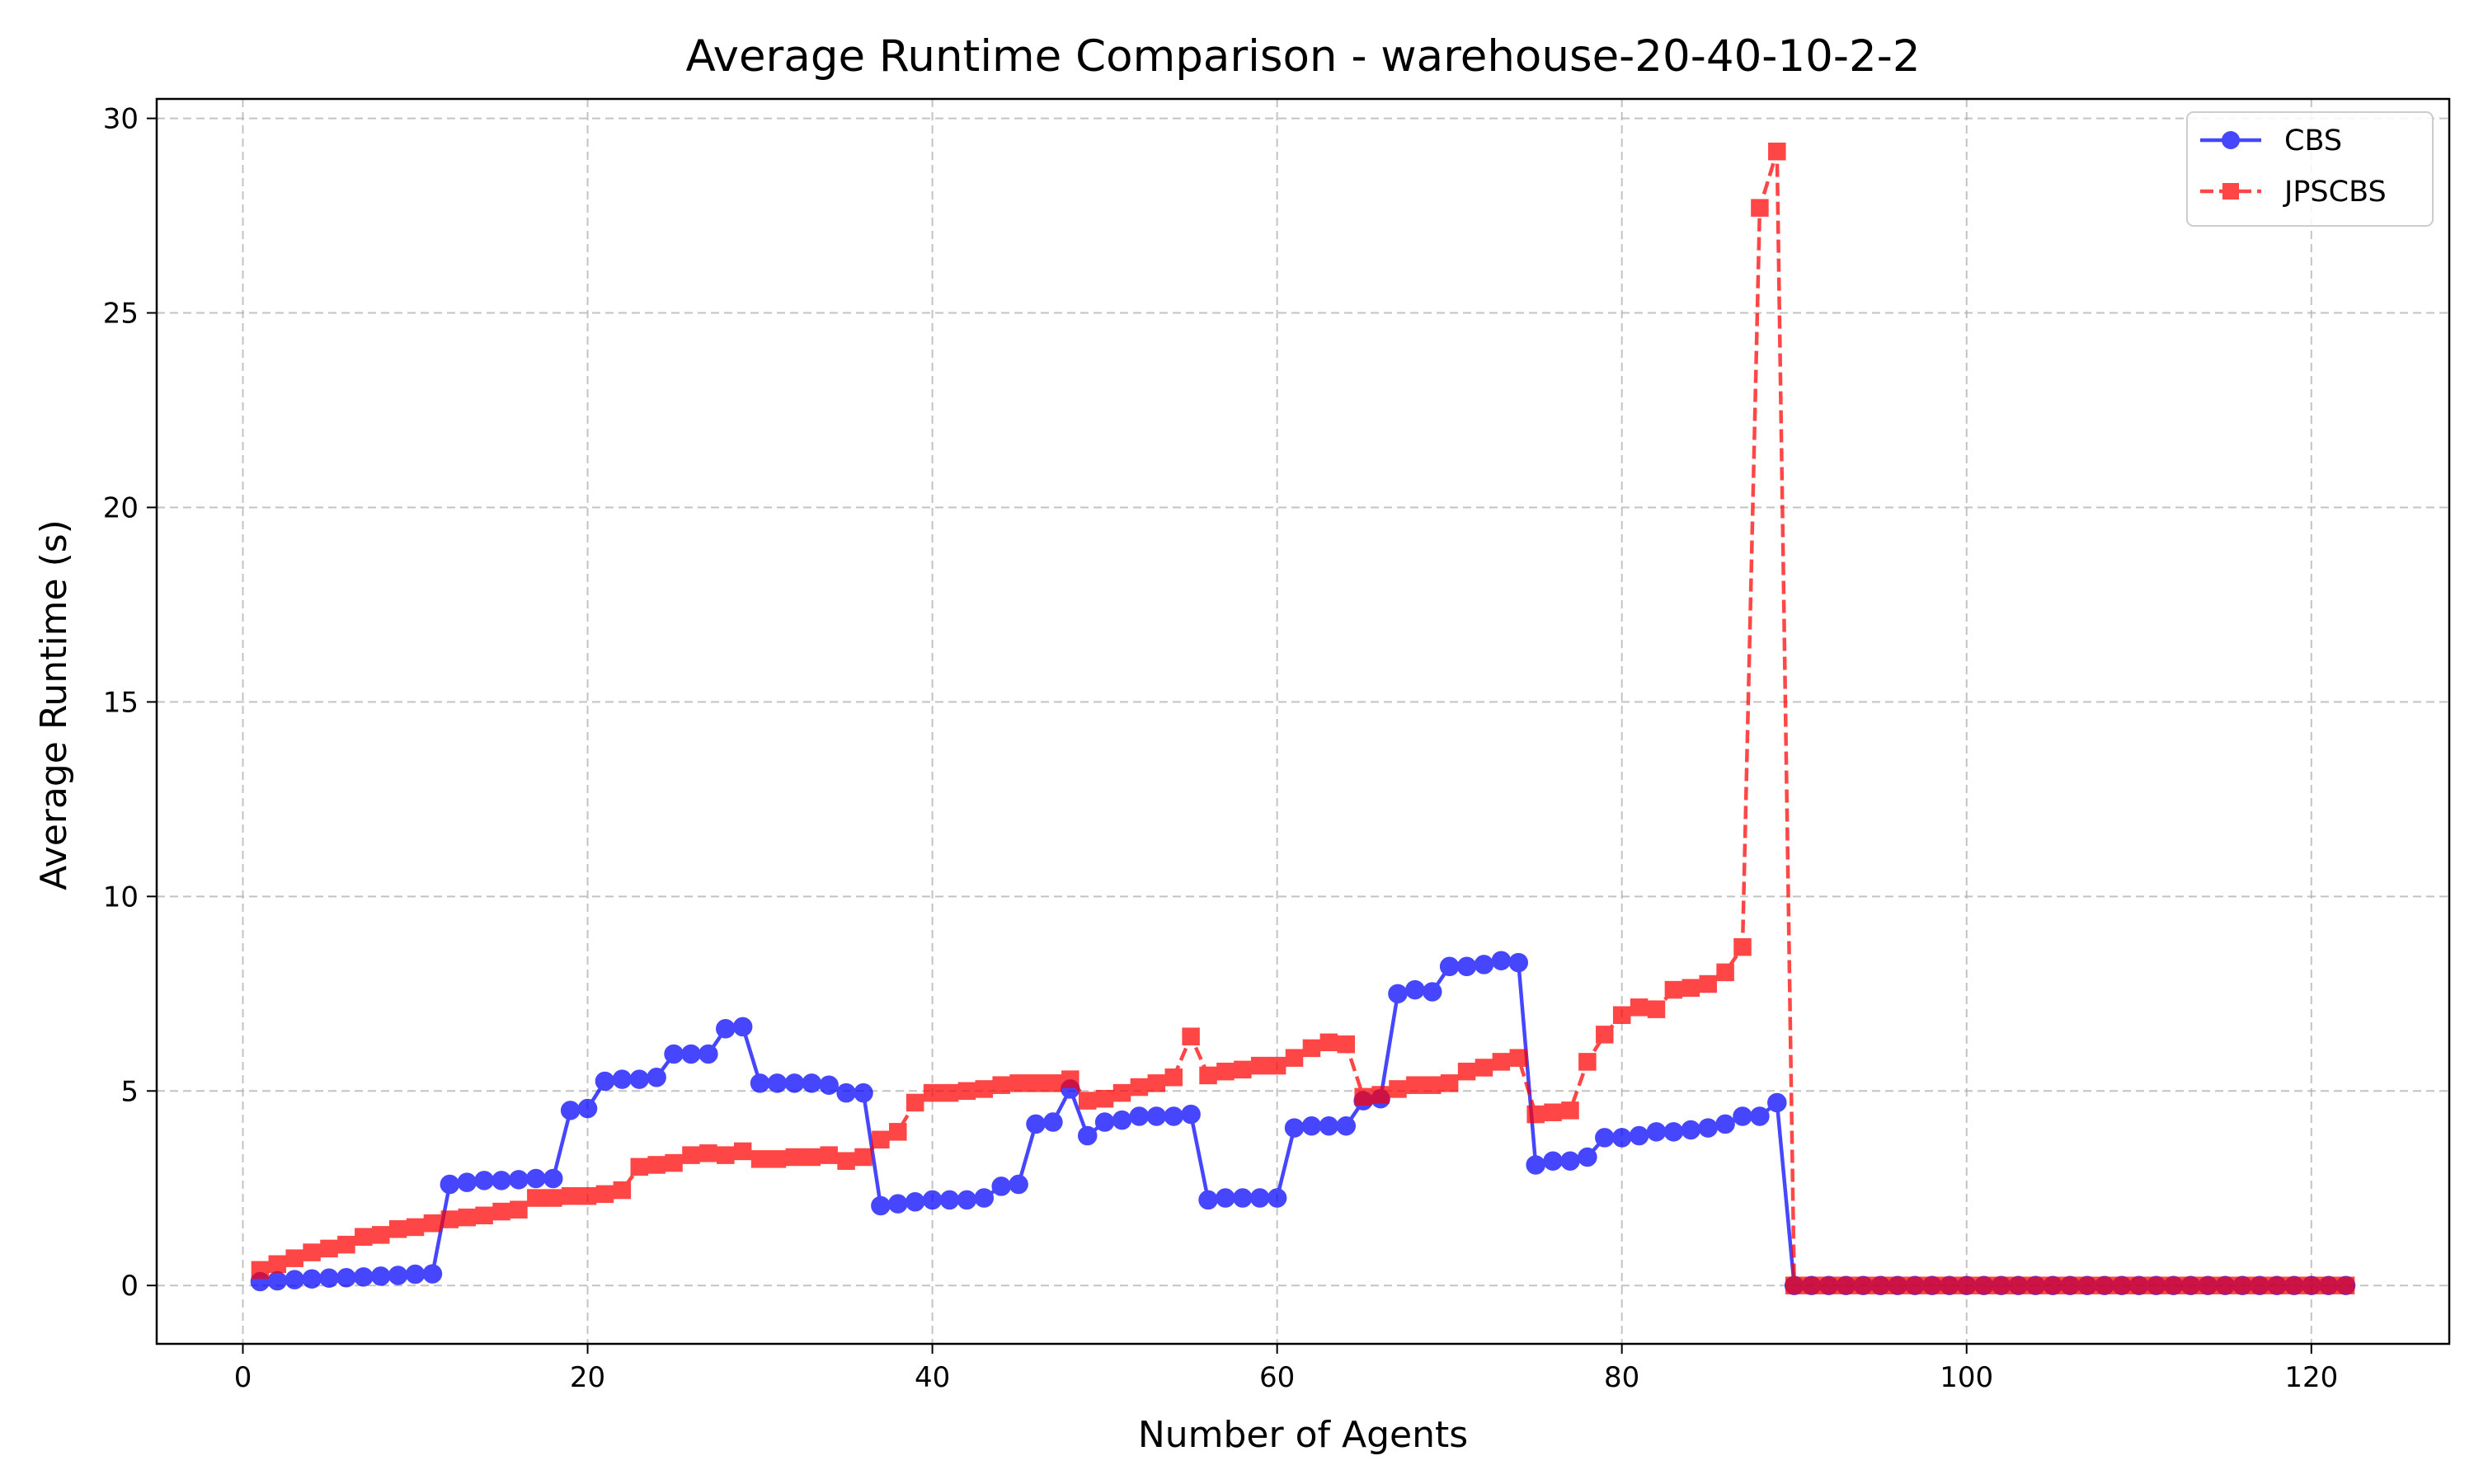 Image resolution: width=2474 pixels, height=1484 pixels. I want to click on x-tick-label: 80, so click(1621, 1377).